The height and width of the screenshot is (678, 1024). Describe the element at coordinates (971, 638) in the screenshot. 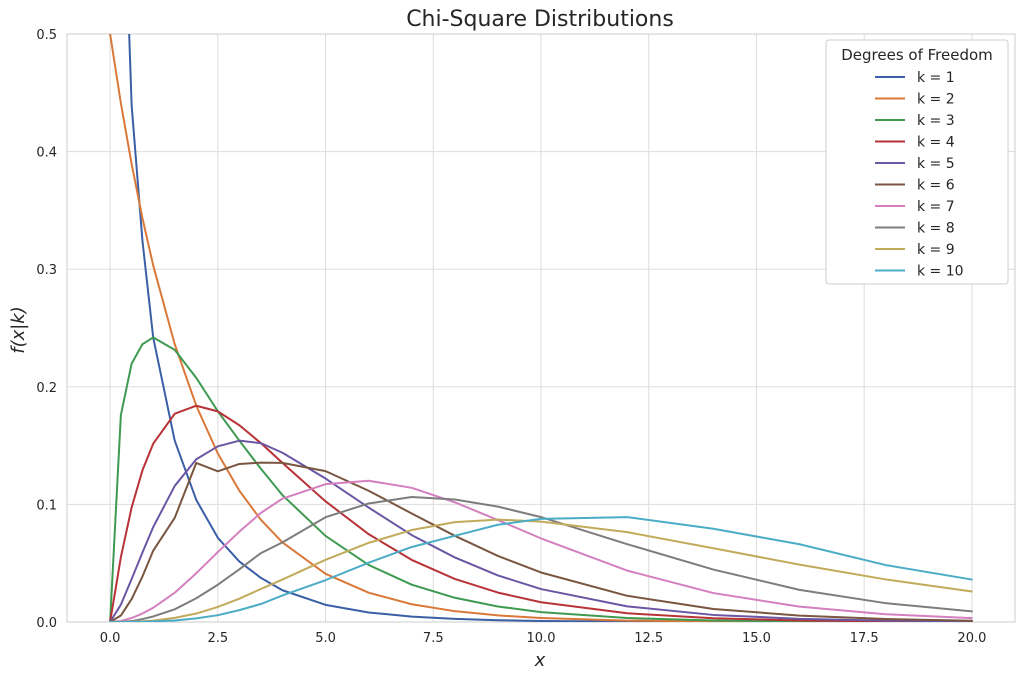

I see `x-tick-label: 20.0` at that location.